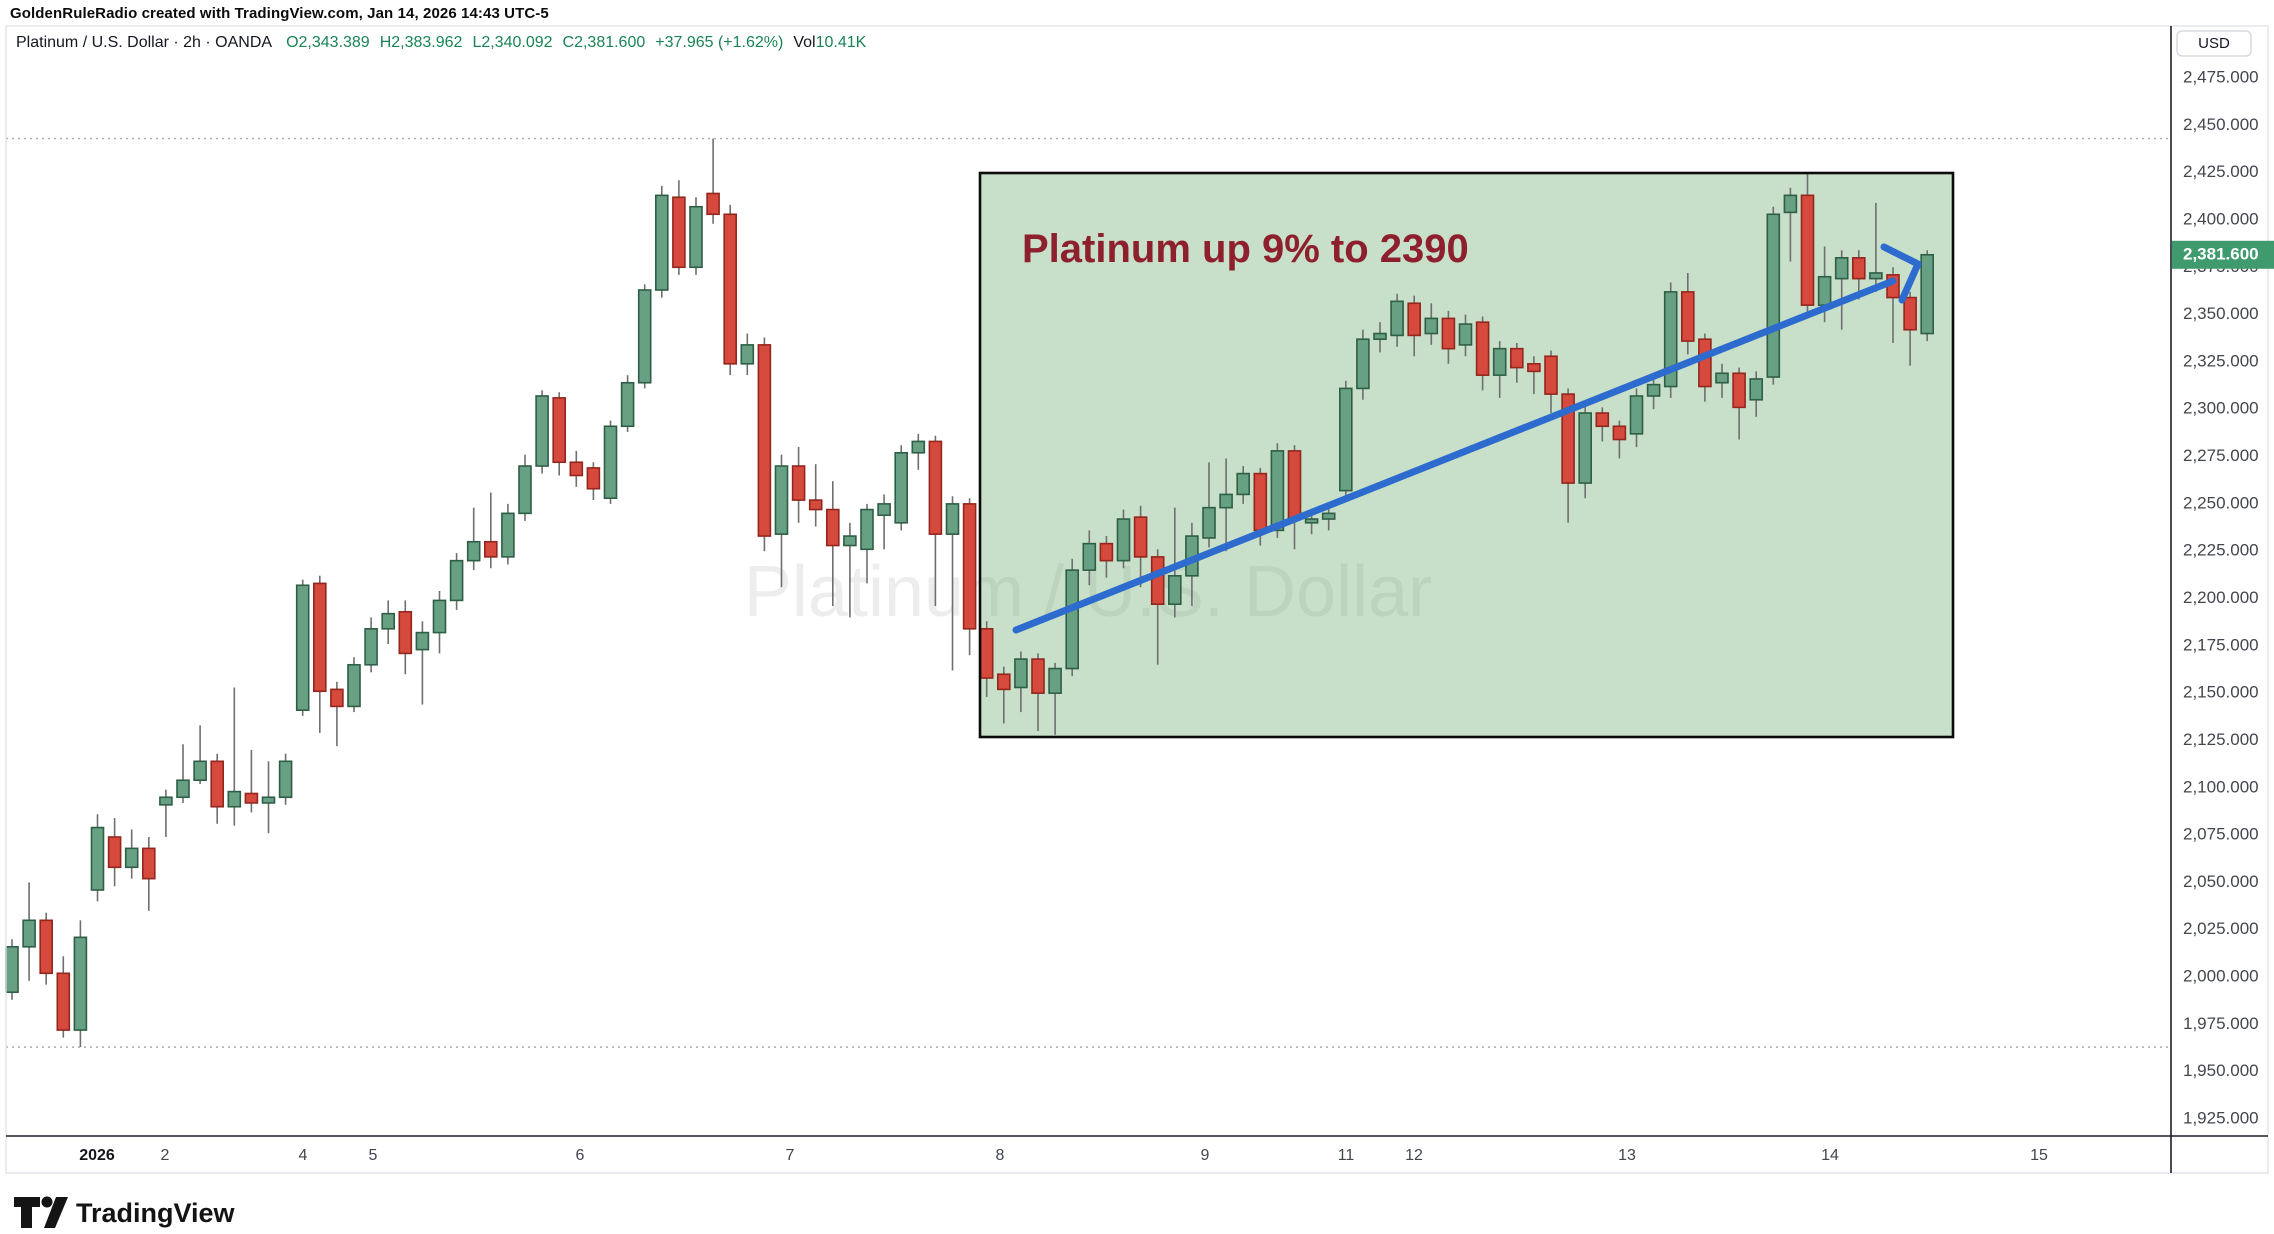 Image resolution: width=2274 pixels, height=1234 pixels. I want to click on volume-label: Vol, so click(804, 42).